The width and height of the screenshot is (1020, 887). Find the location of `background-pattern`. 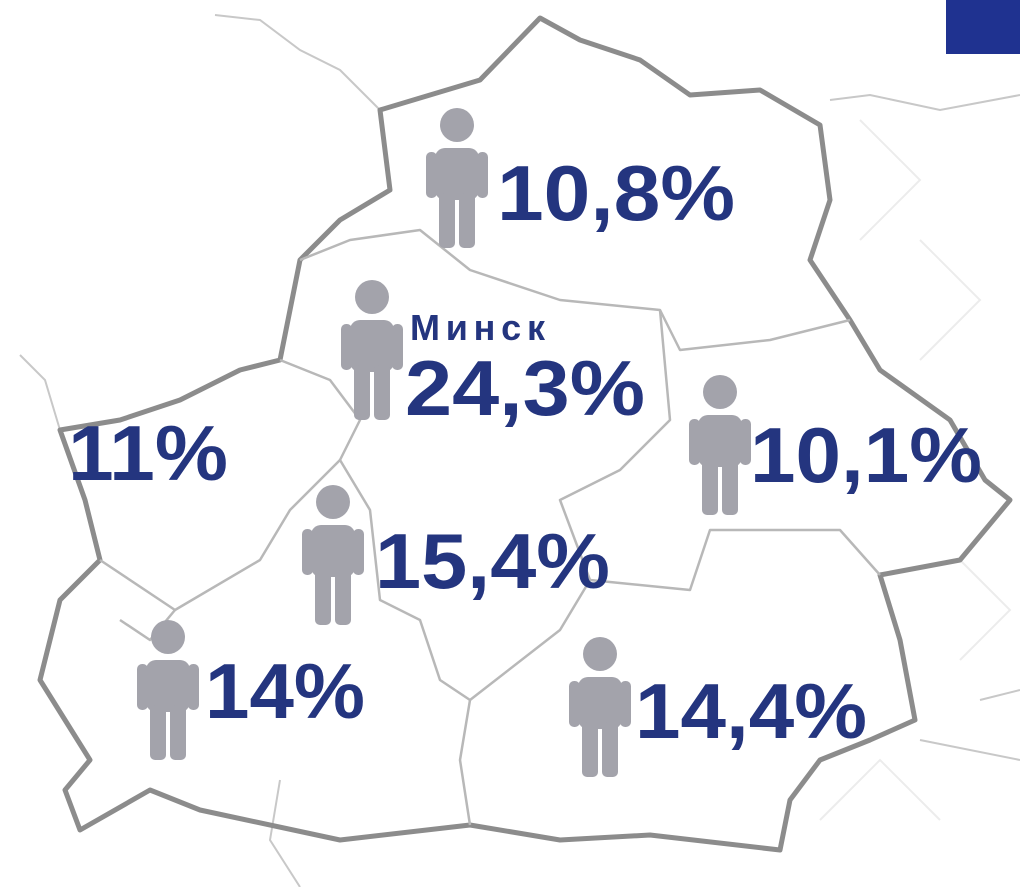

background-pattern is located at coordinates (915, 470).